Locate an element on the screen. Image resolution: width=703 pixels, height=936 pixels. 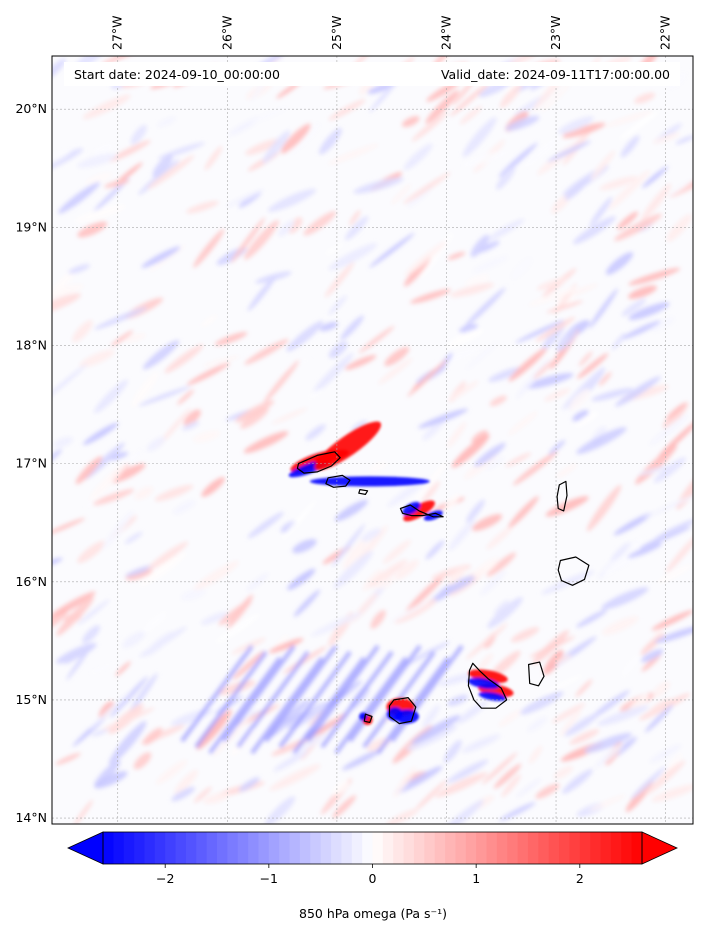
island-coastline is located at coordinates (318, 462).